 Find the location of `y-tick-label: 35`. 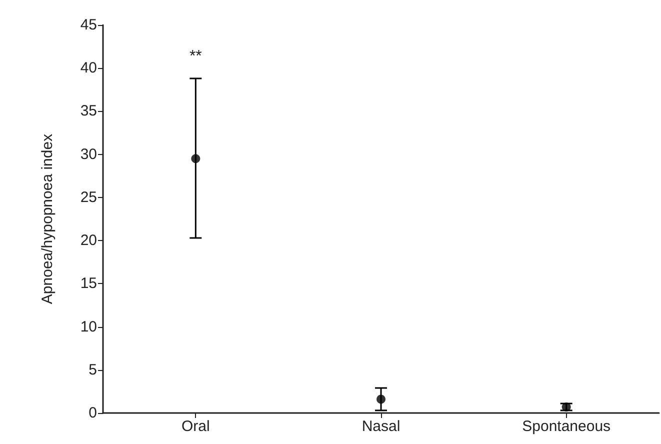

y-tick-label: 35 is located at coordinates (88, 111).